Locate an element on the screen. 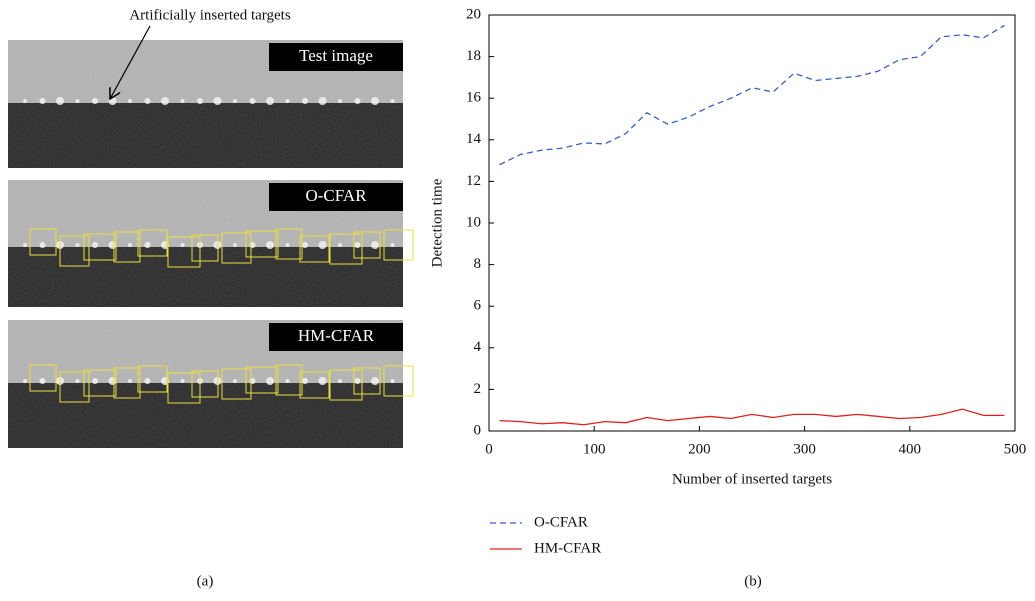 Image resolution: width=1035 pixels, height=601 pixels. legend-label: HM-CFAR is located at coordinates (567, 548).